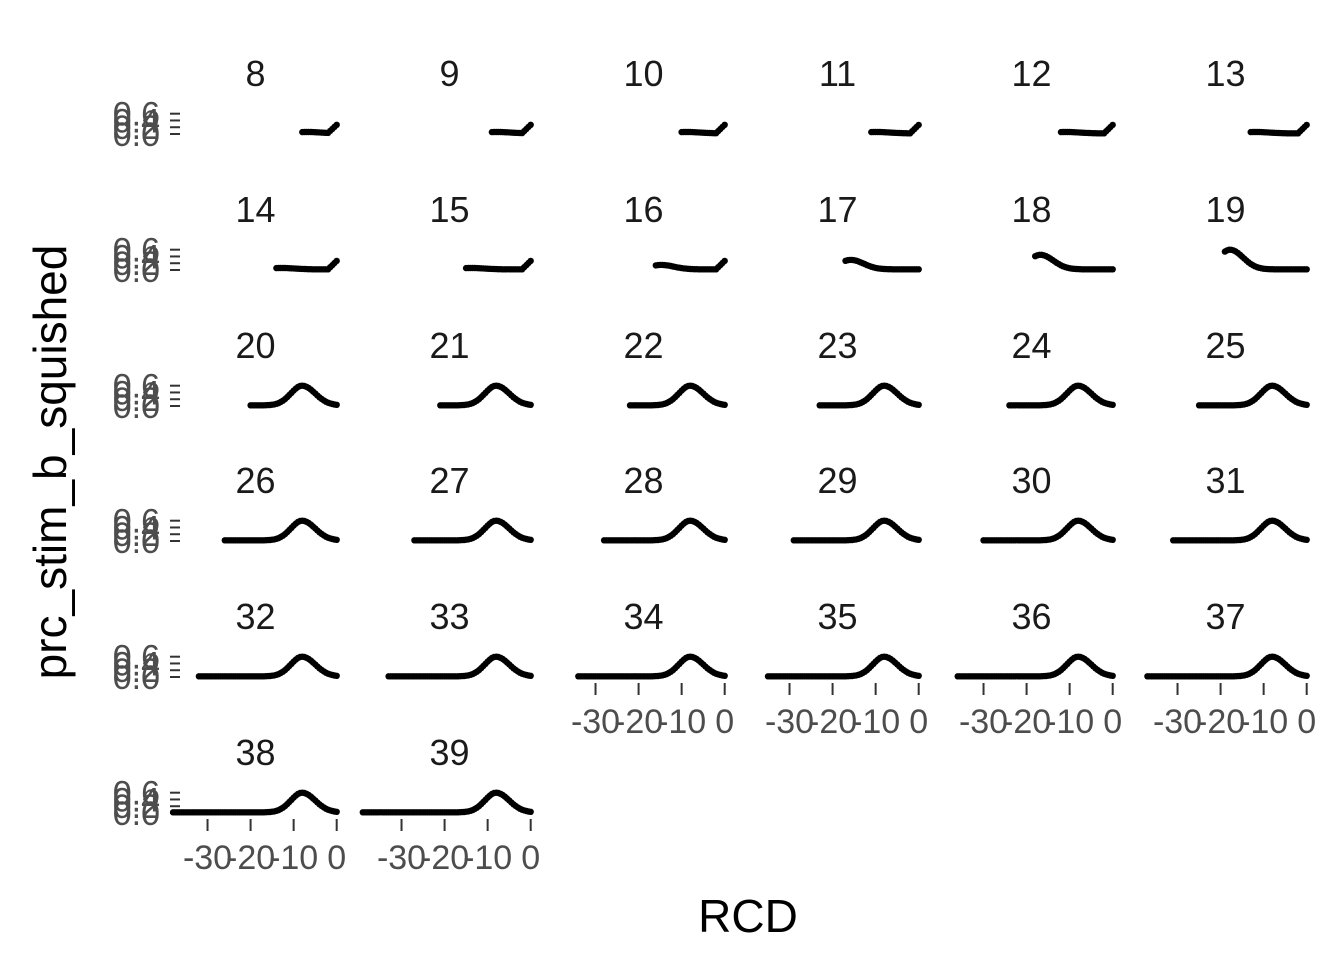 This screenshot has height=960, width=1344. I want to click on facet-panel: 39 -30-20-10 0, so click(449, 804).